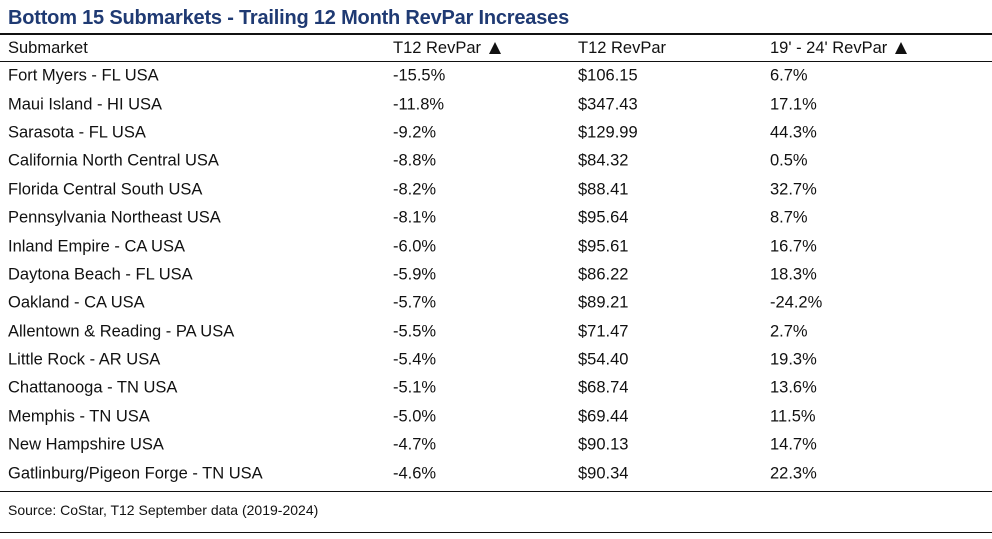 The height and width of the screenshot is (539, 992). Describe the element at coordinates (415, 473) in the screenshot. I see `cell-t12-change: -4.6%` at that location.